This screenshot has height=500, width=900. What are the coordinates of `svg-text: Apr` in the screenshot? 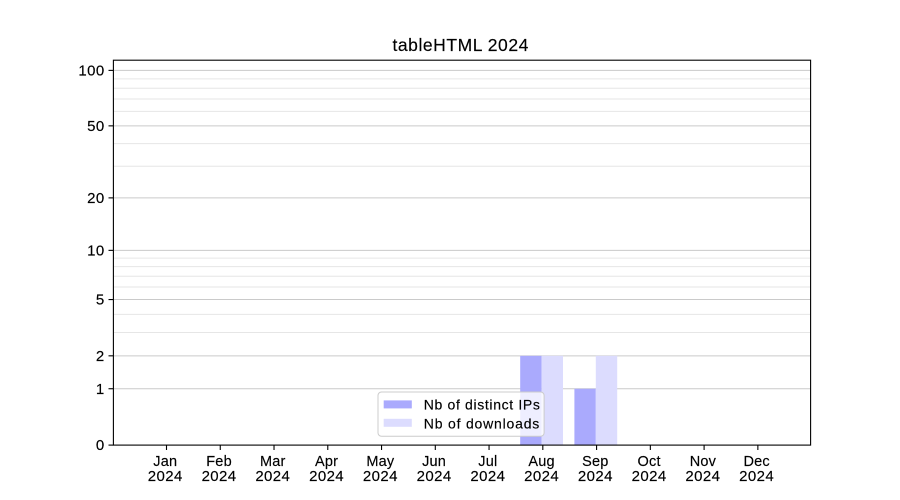 It's located at (326, 462).